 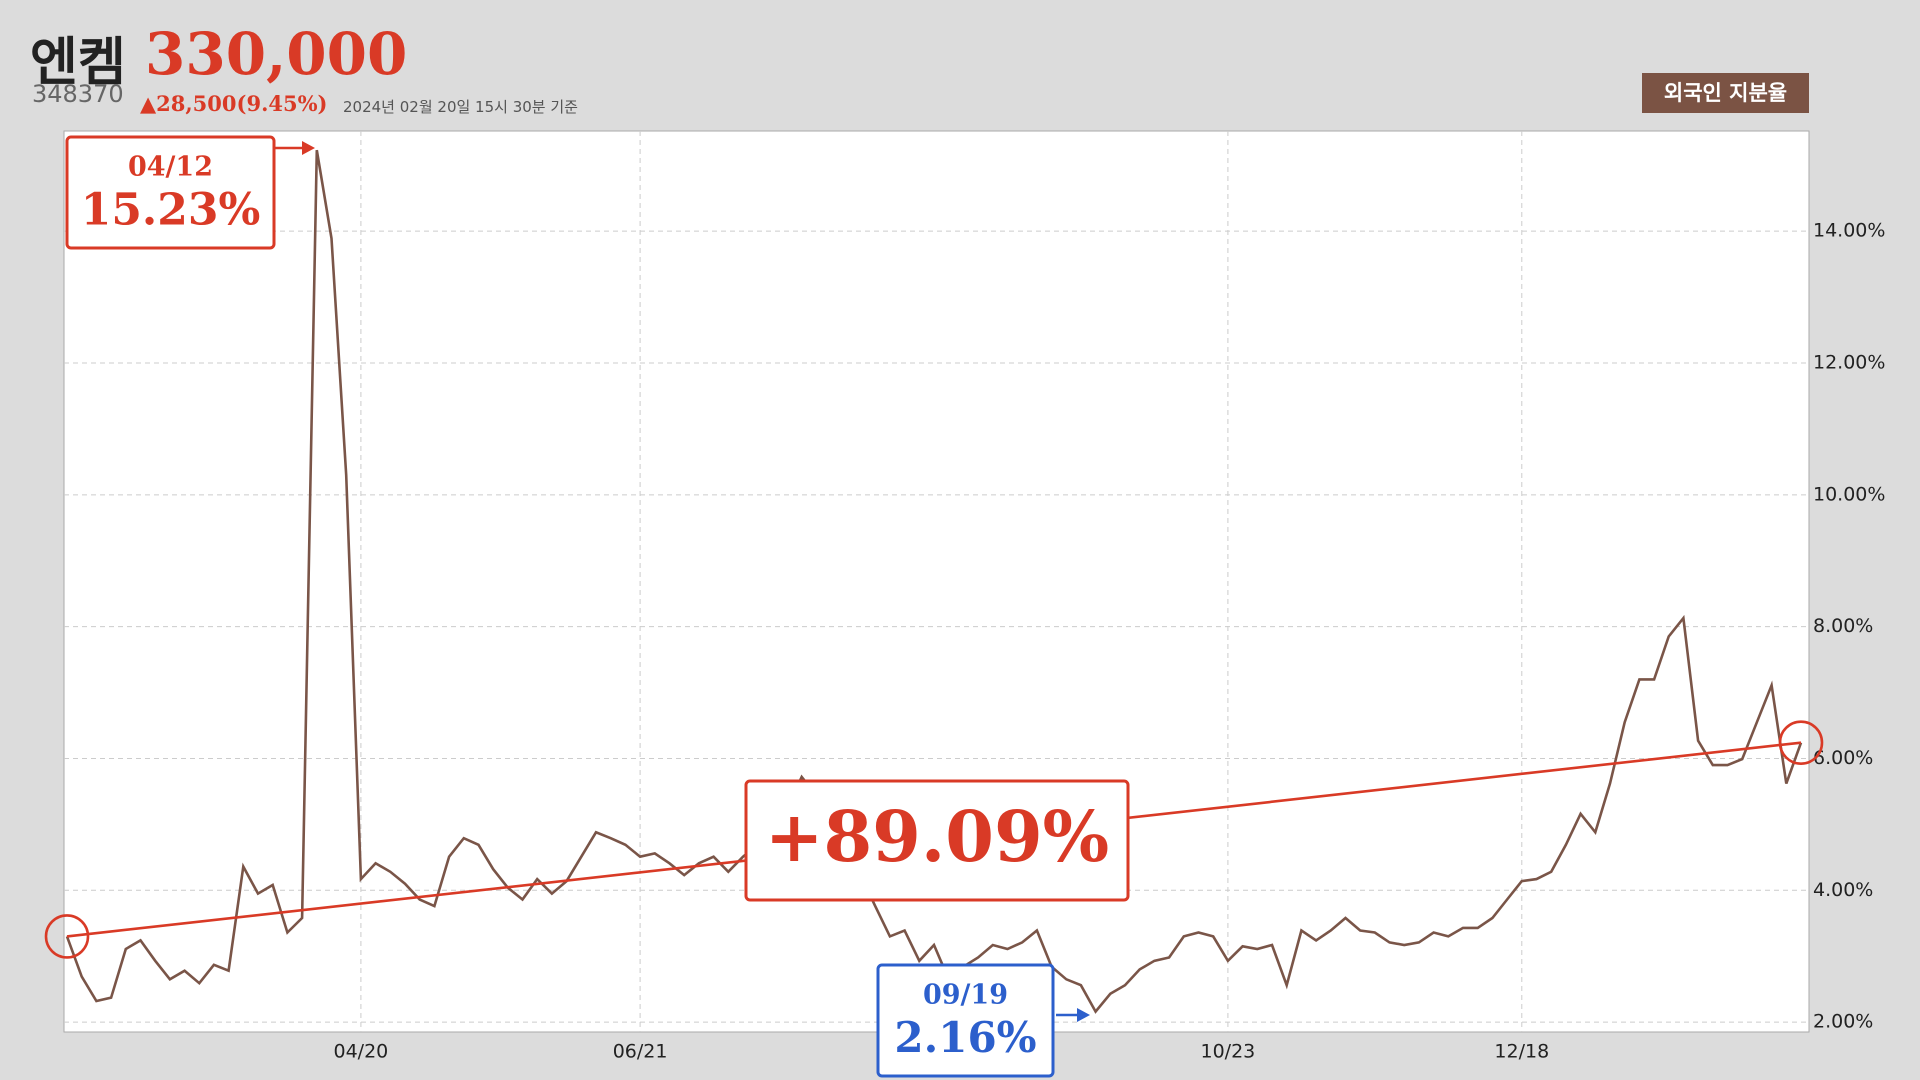 I want to click on y-tick-label: 2.00%, so click(x=1843, y=1022).